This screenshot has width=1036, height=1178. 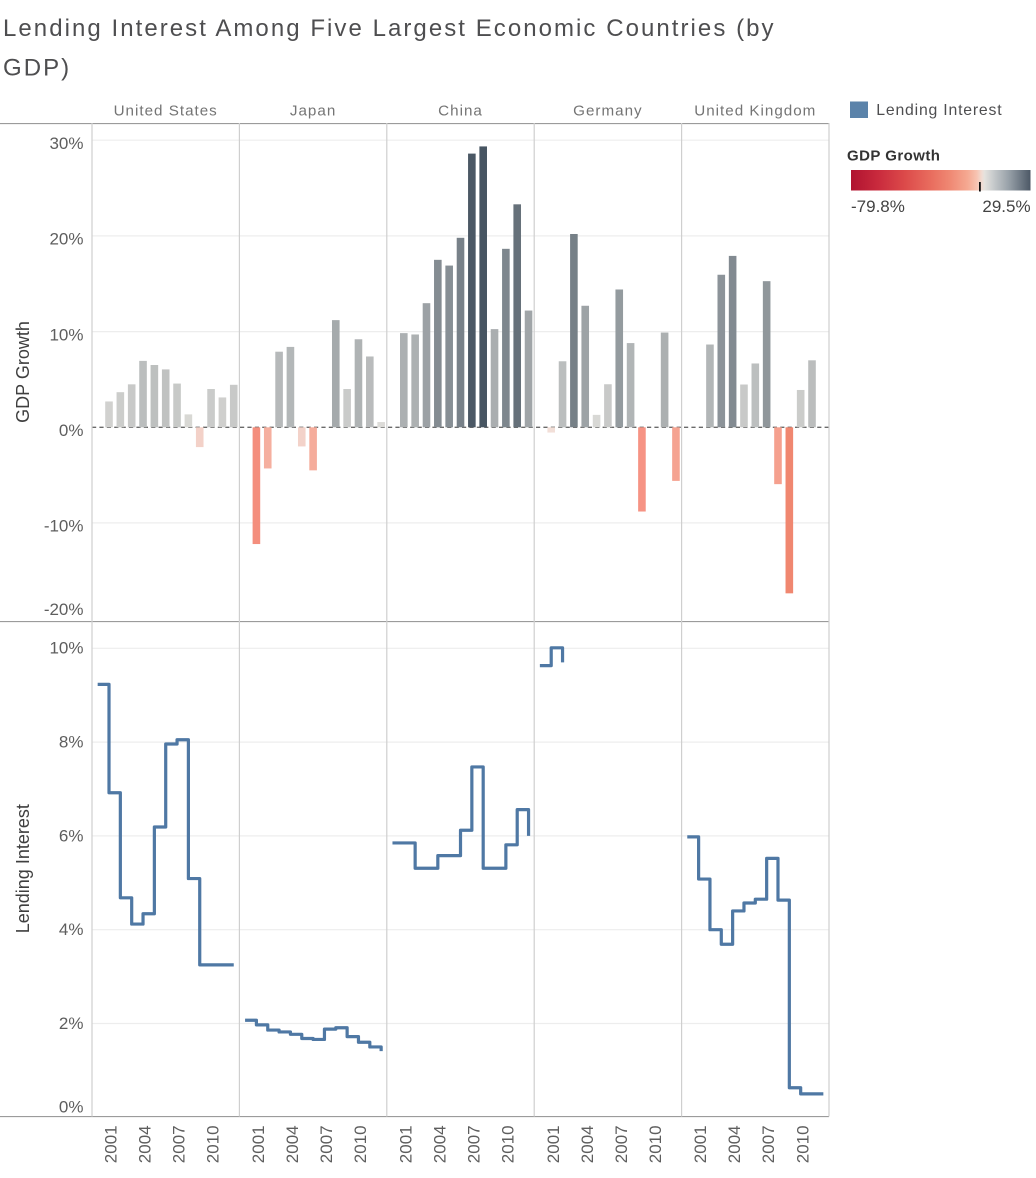 What do you see at coordinates (71, 929) in the screenshot?
I see `svg-text: 4%` at bounding box center [71, 929].